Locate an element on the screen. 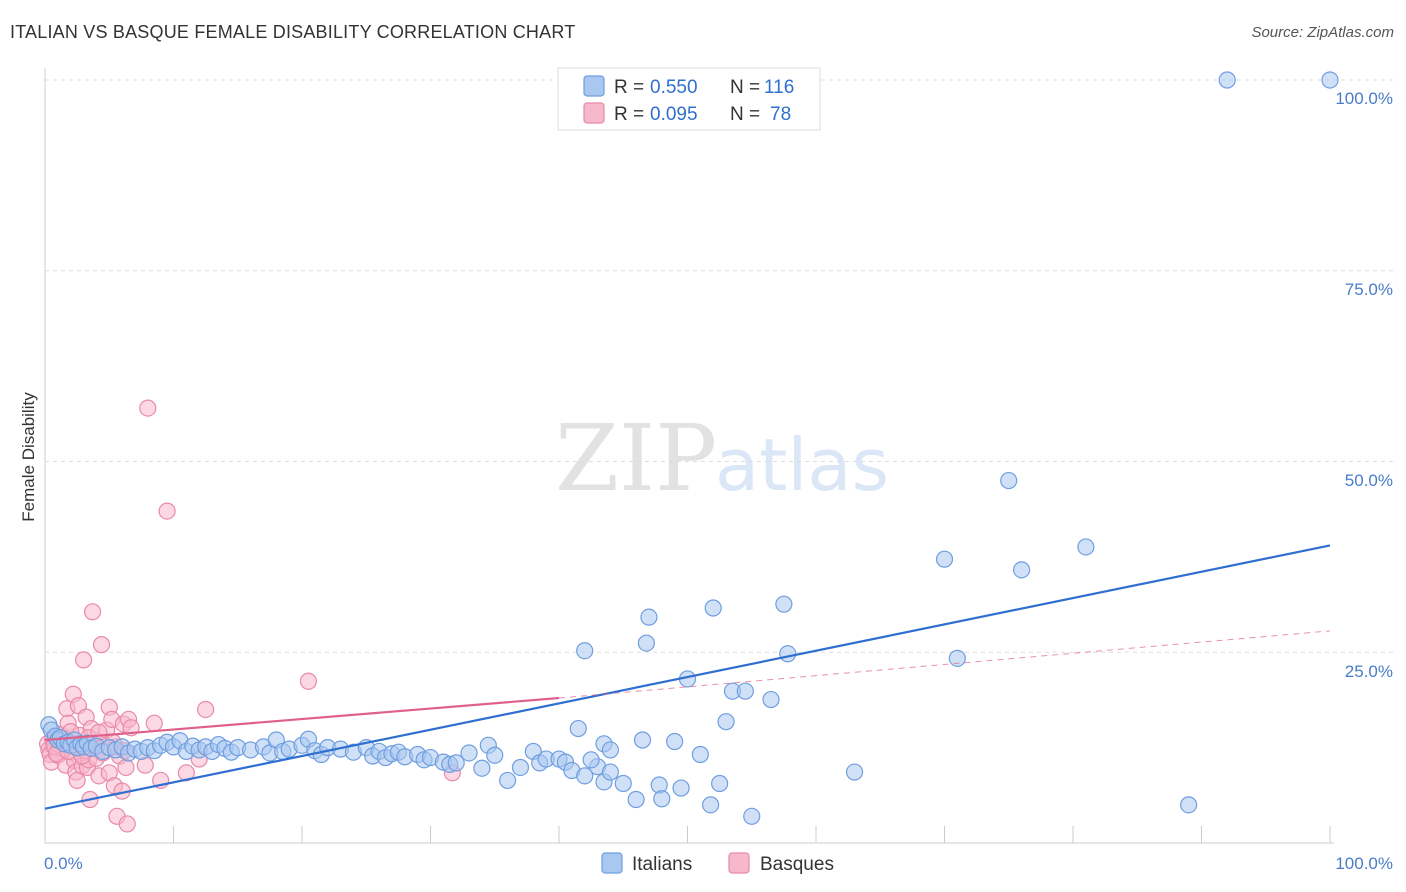 The width and height of the screenshot is (1406, 892). legend-n-label-basques: N = is located at coordinates (745, 114).